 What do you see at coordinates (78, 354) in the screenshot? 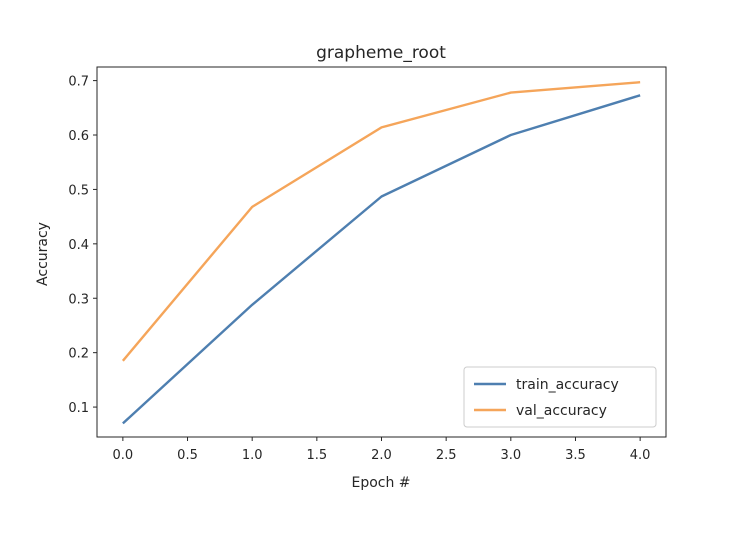
I see `y-tick-label: 0.2` at bounding box center [78, 354].